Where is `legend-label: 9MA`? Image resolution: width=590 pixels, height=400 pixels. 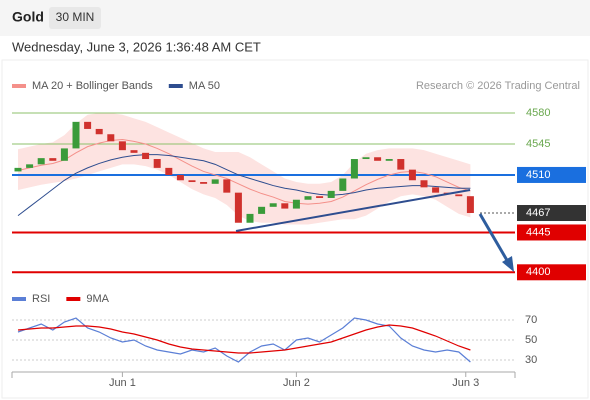
legend-label: 9MA is located at coordinates (97, 299).